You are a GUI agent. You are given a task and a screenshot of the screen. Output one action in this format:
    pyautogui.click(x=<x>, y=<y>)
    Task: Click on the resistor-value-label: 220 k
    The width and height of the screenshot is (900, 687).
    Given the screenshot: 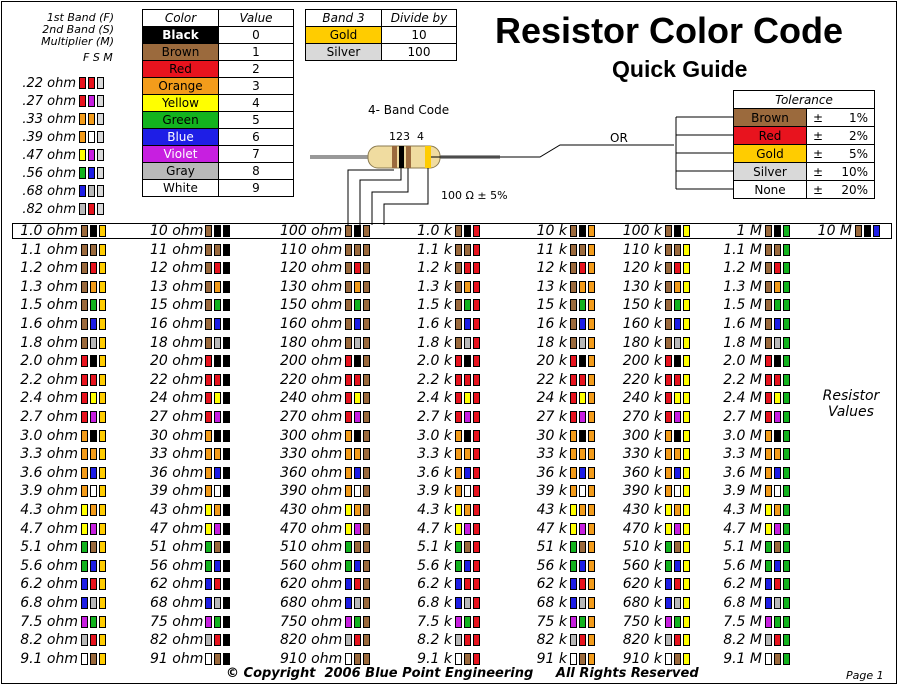 What is the action you would take?
    pyautogui.click(x=642, y=379)
    